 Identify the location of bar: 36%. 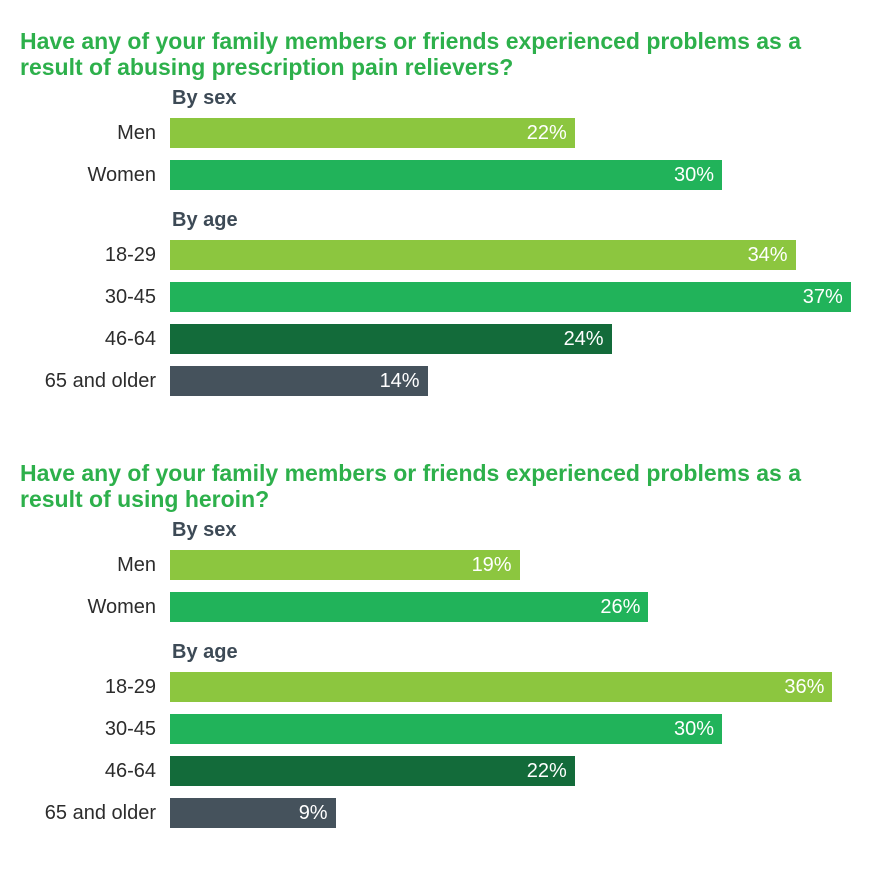
(501, 687).